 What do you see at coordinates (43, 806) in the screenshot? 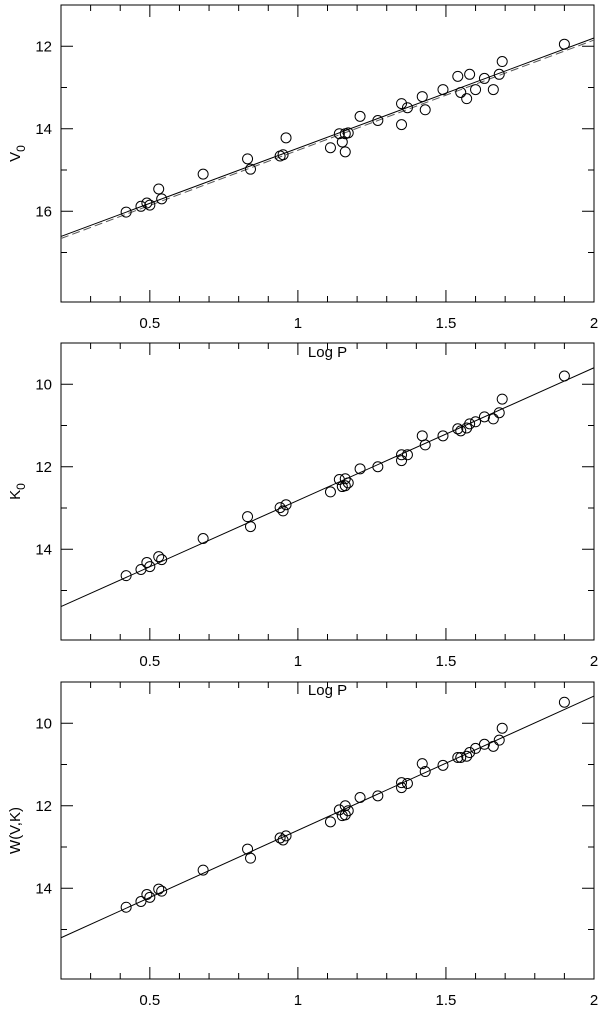
I see `y-tick-label: 12` at bounding box center [43, 806].